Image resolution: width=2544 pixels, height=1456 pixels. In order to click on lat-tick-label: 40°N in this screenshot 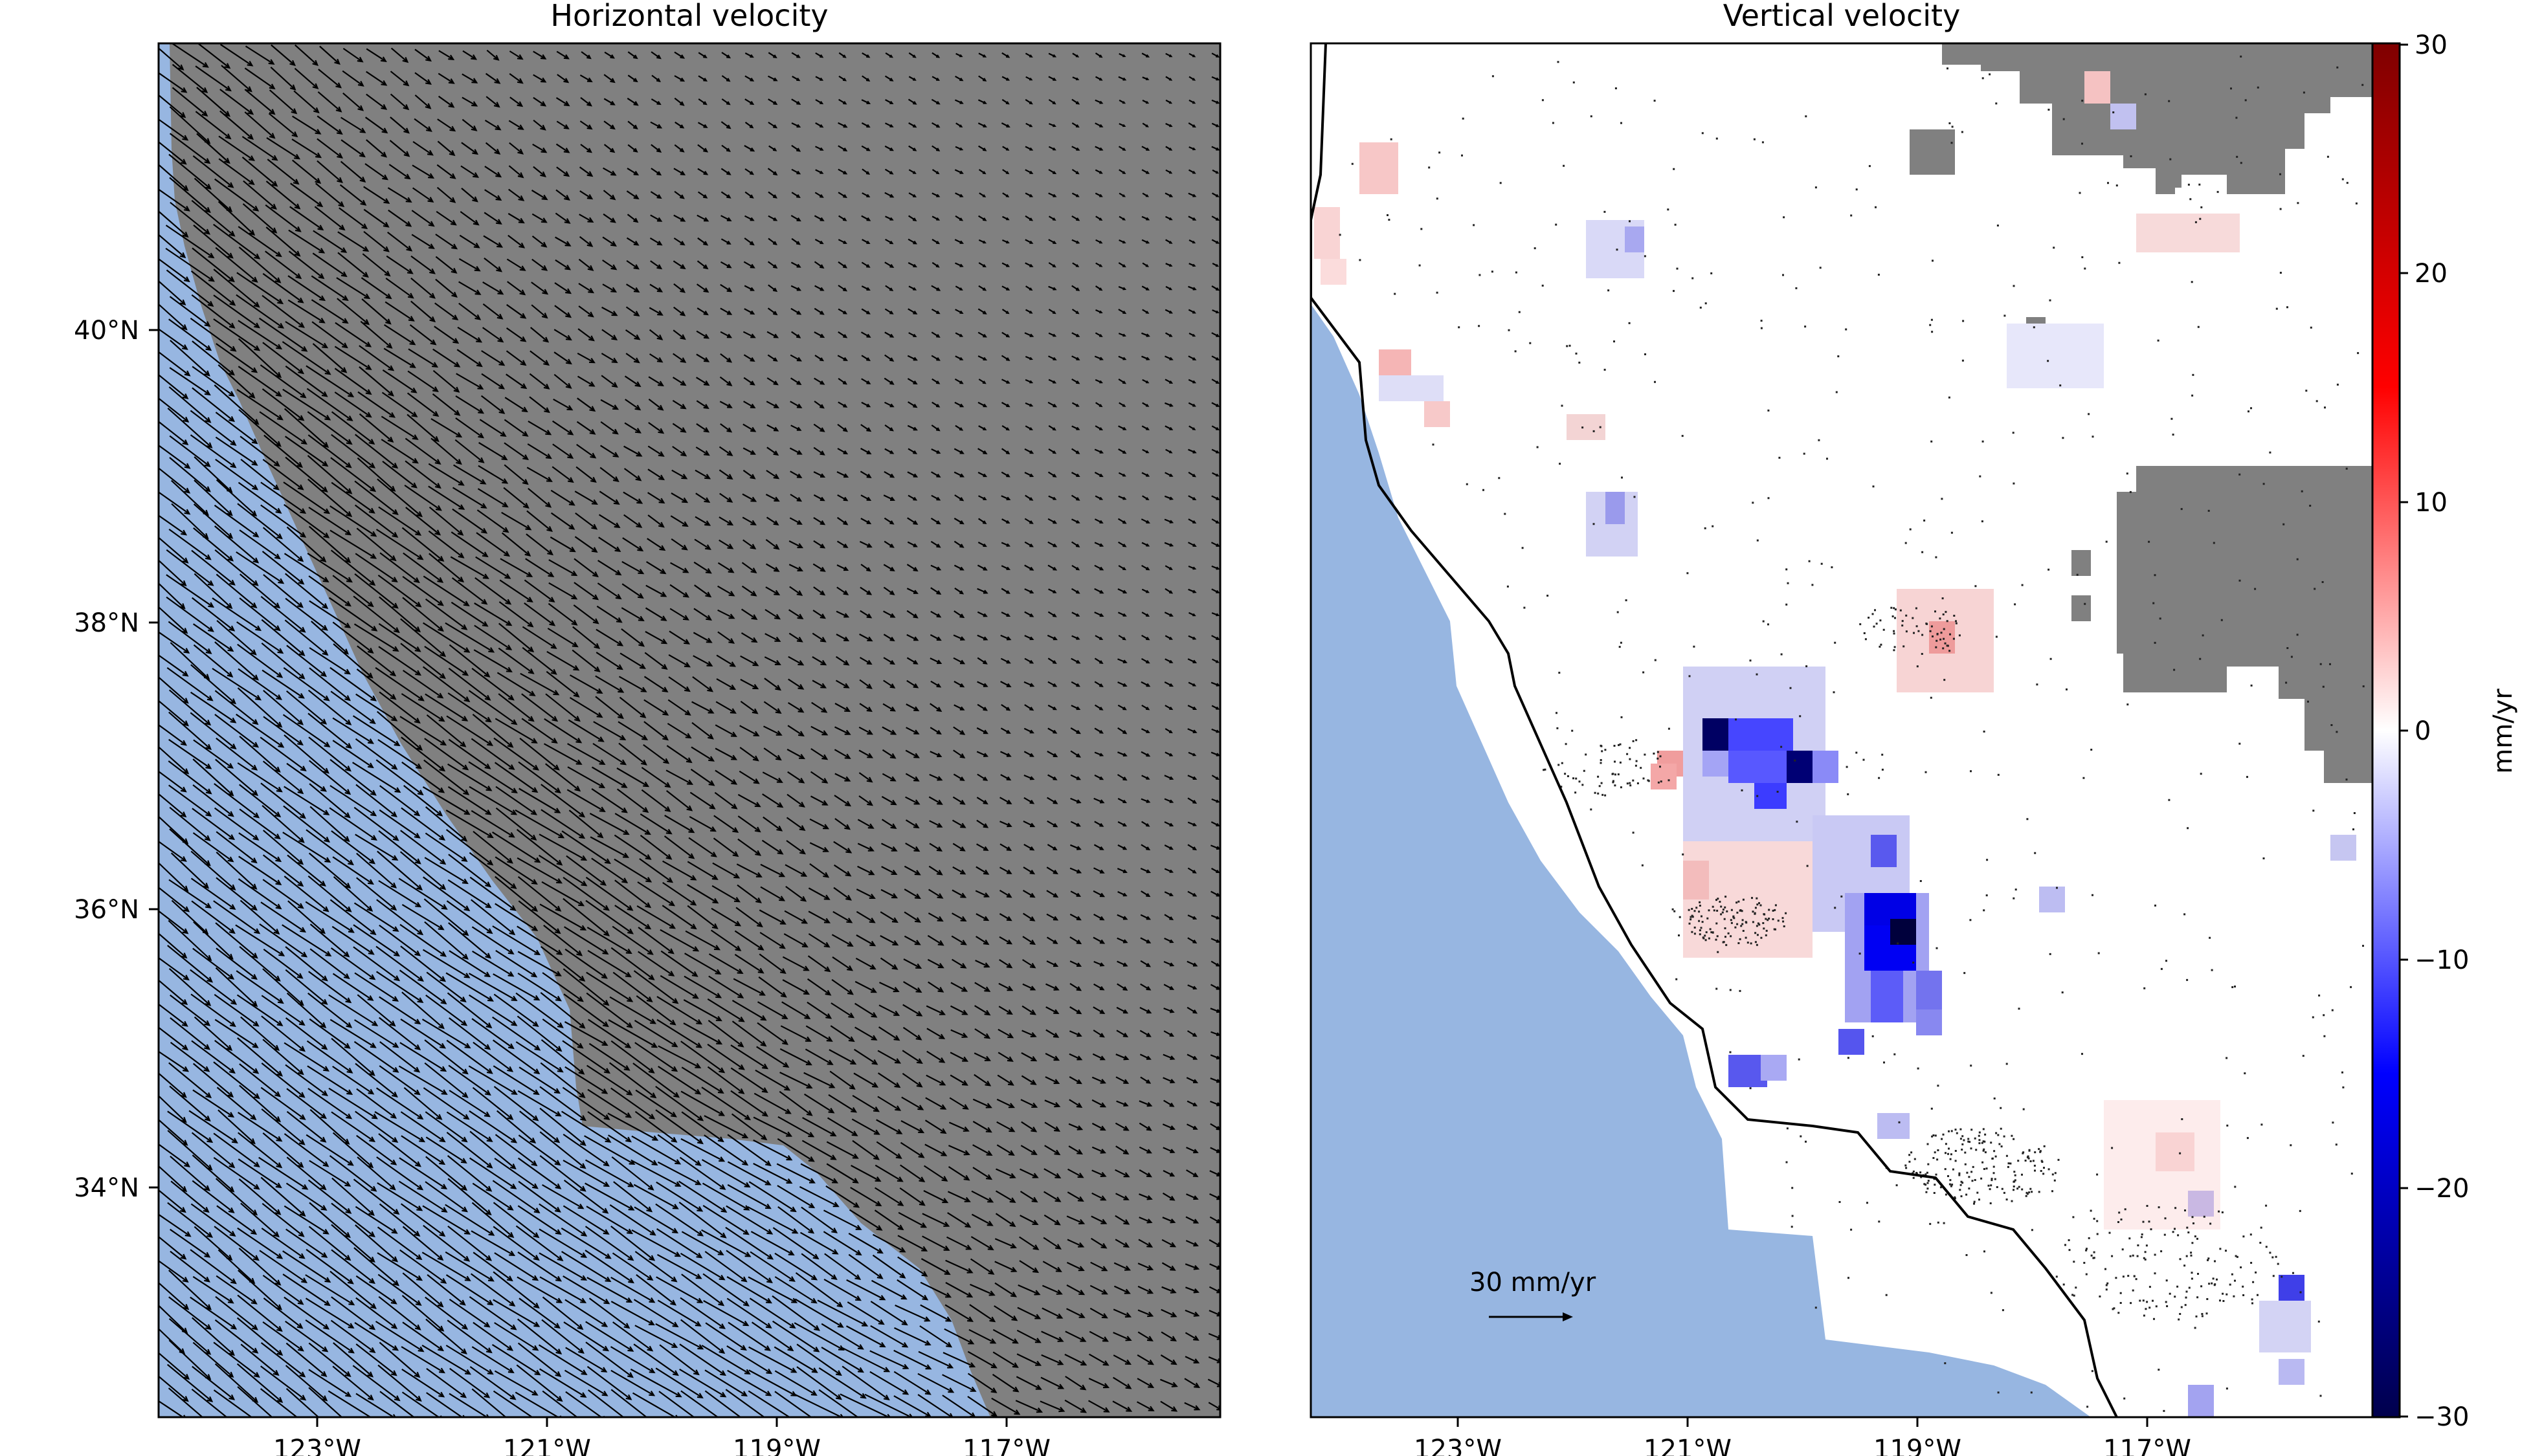, I will do `click(106, 331)`.